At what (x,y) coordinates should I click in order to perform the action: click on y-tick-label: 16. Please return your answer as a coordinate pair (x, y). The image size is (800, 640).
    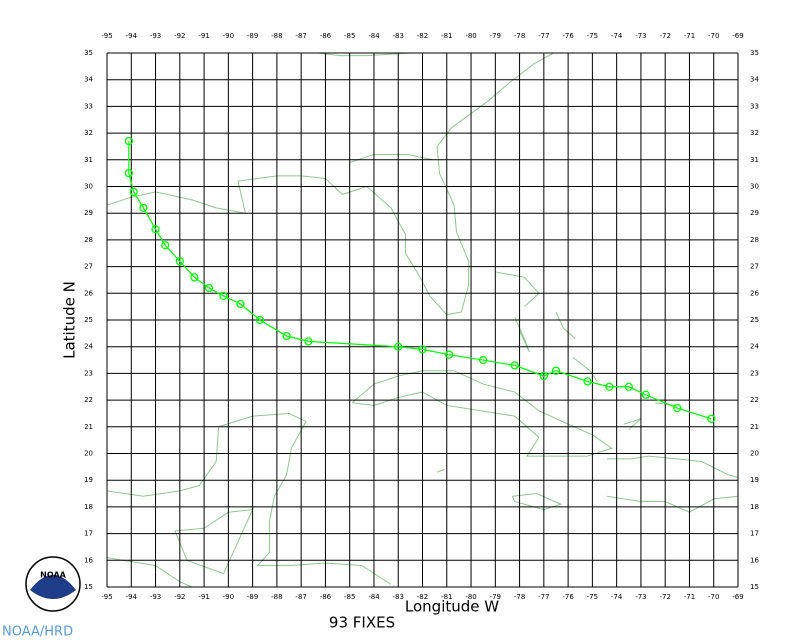
    Looking at the image, I should click on (88, 560).